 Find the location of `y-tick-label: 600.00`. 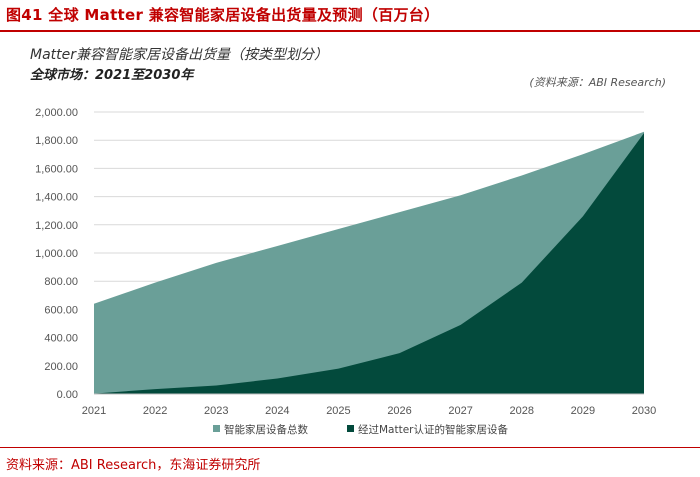

y-tick-label: 600.00 is located at coordinates (61, 310).